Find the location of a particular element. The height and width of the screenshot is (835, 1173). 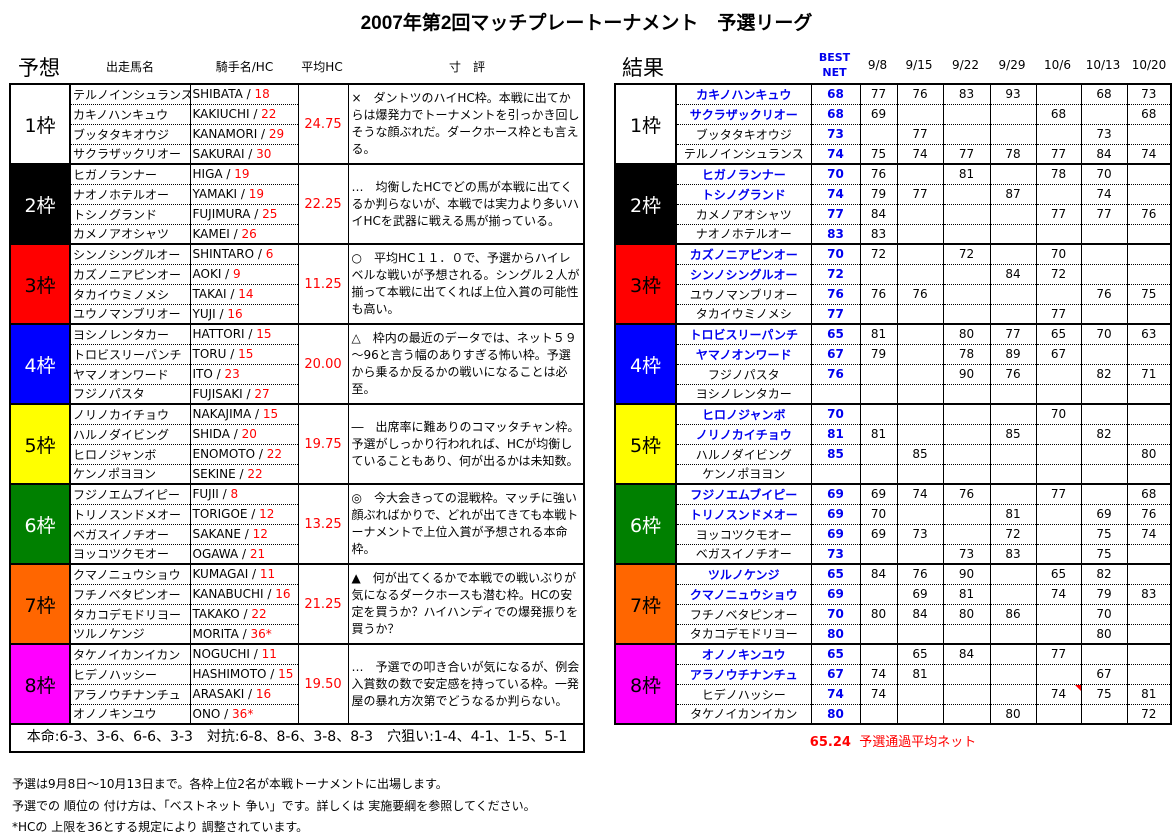

frame-label: 6枠 is located at coordinates (645, 524).